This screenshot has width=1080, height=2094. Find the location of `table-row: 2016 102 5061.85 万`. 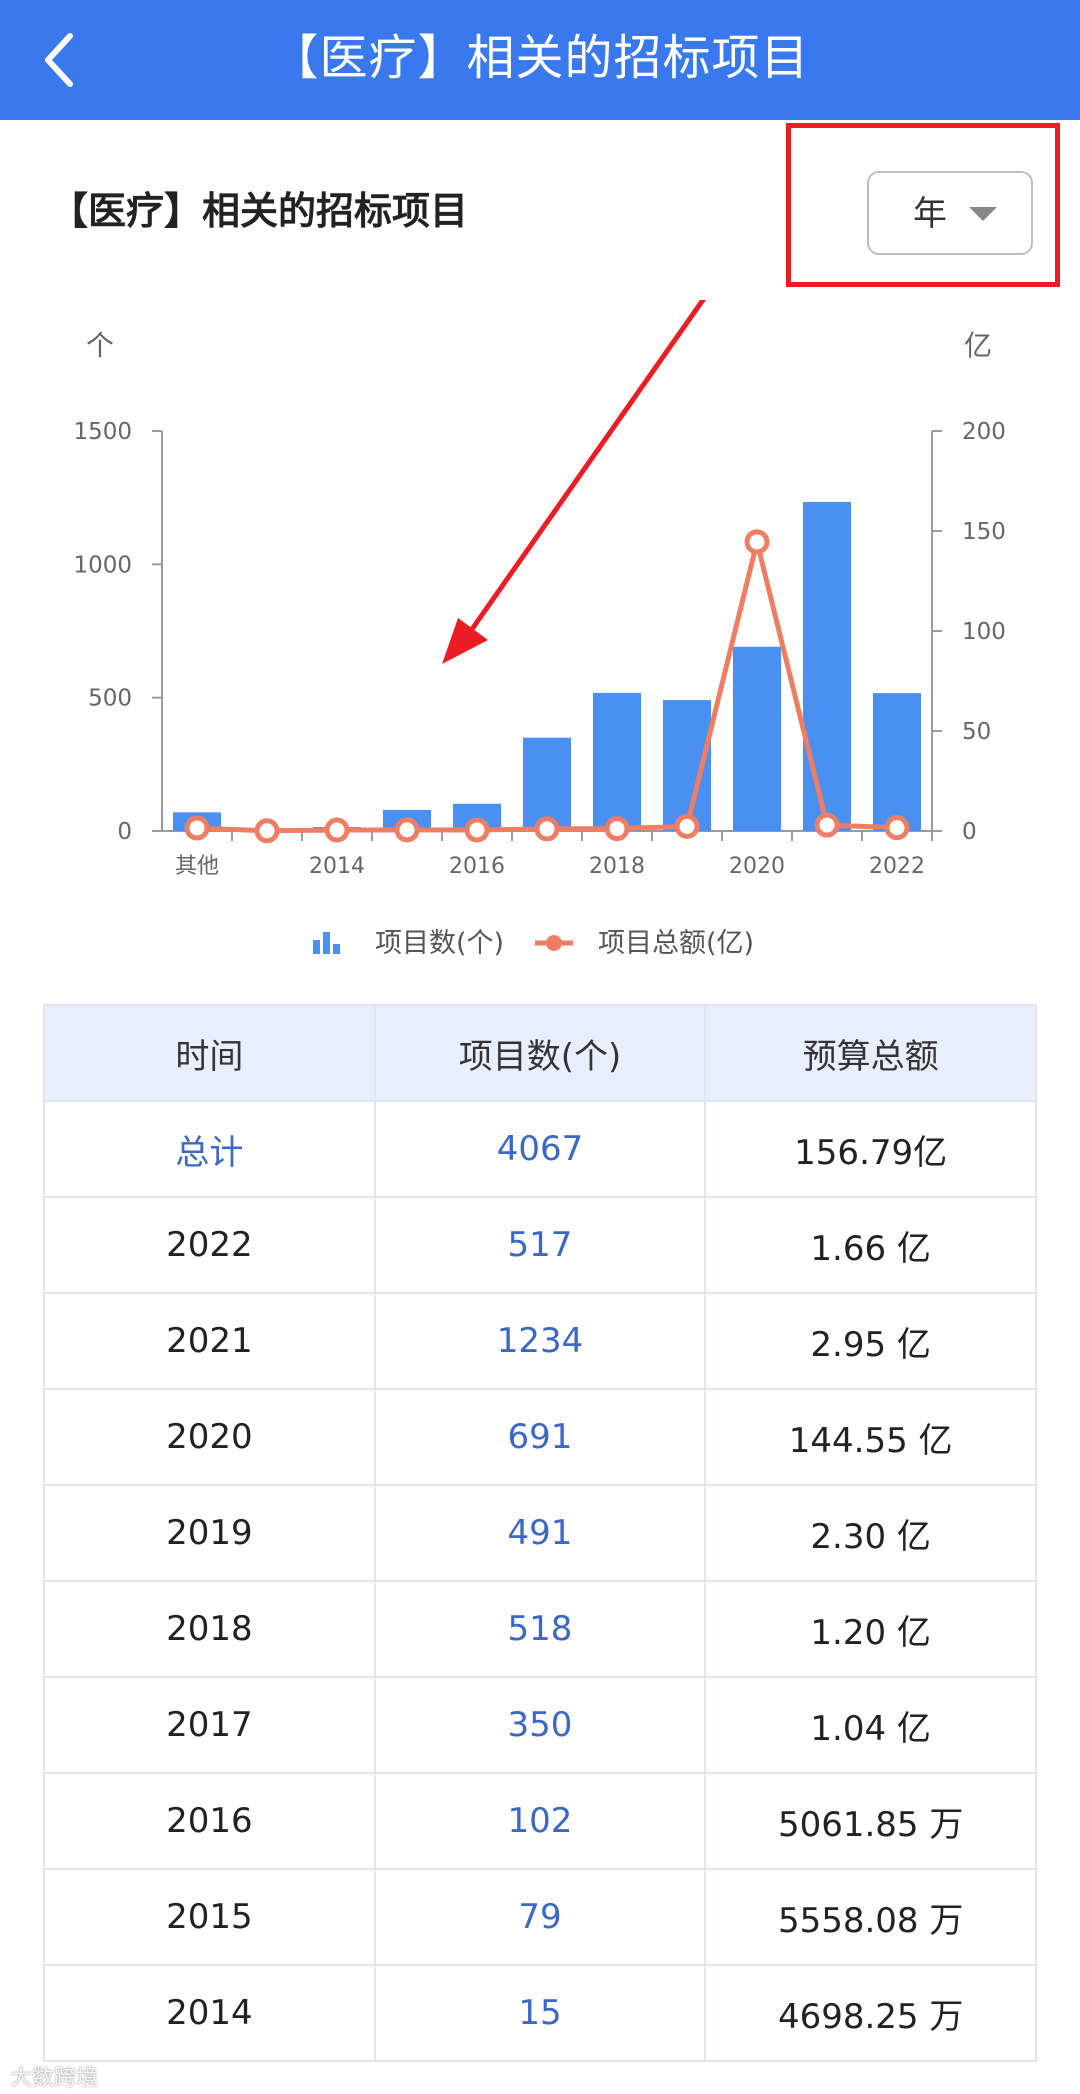

table-row: 2016 102 5061.85 万 is located at coordinates (540, 1821).